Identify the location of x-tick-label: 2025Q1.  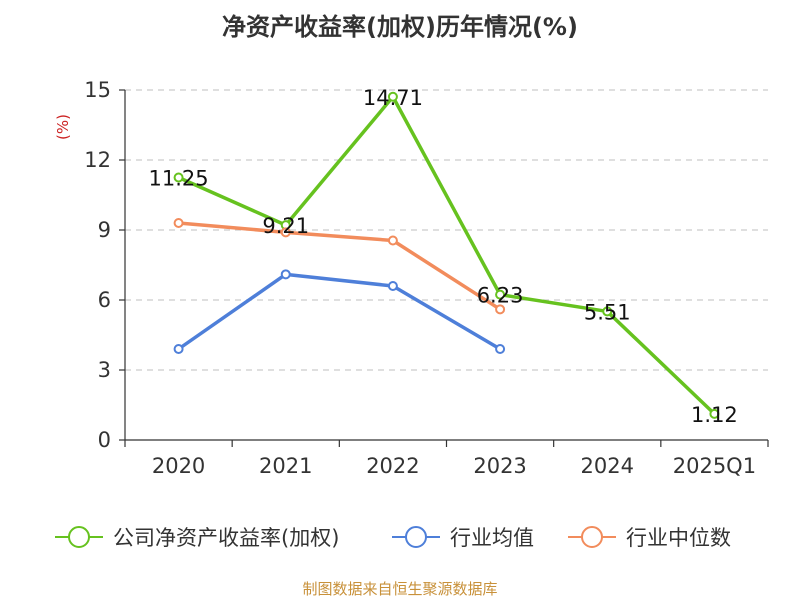
(714, 466).